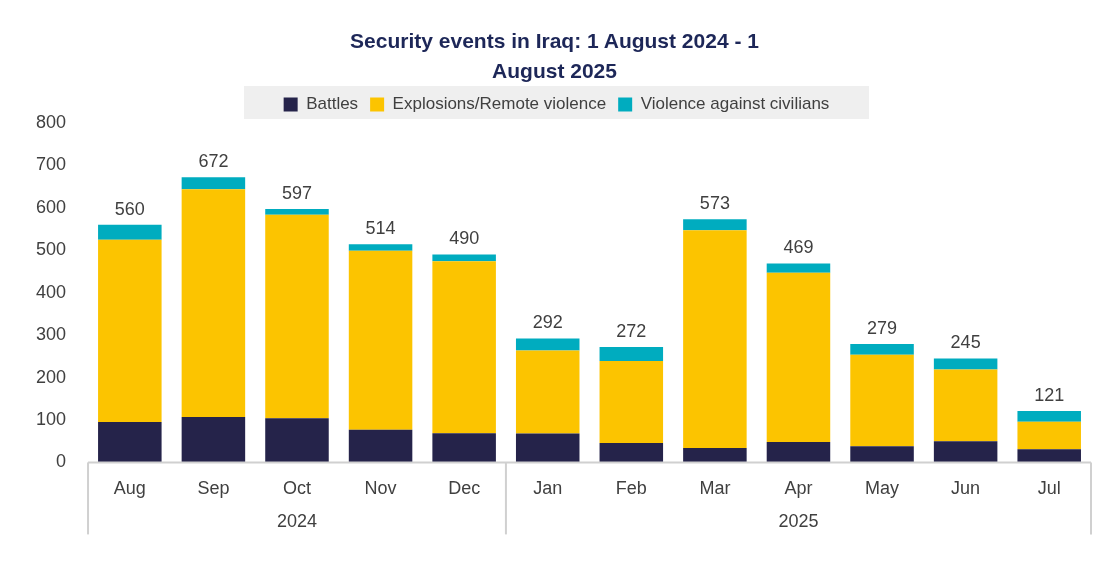 This screenshot has height=568, width=1109. What do you see at coordinates (1049, 488) in the screenshot?
I see `x-tick-label: Jul` at bounding box center [1049, 488].